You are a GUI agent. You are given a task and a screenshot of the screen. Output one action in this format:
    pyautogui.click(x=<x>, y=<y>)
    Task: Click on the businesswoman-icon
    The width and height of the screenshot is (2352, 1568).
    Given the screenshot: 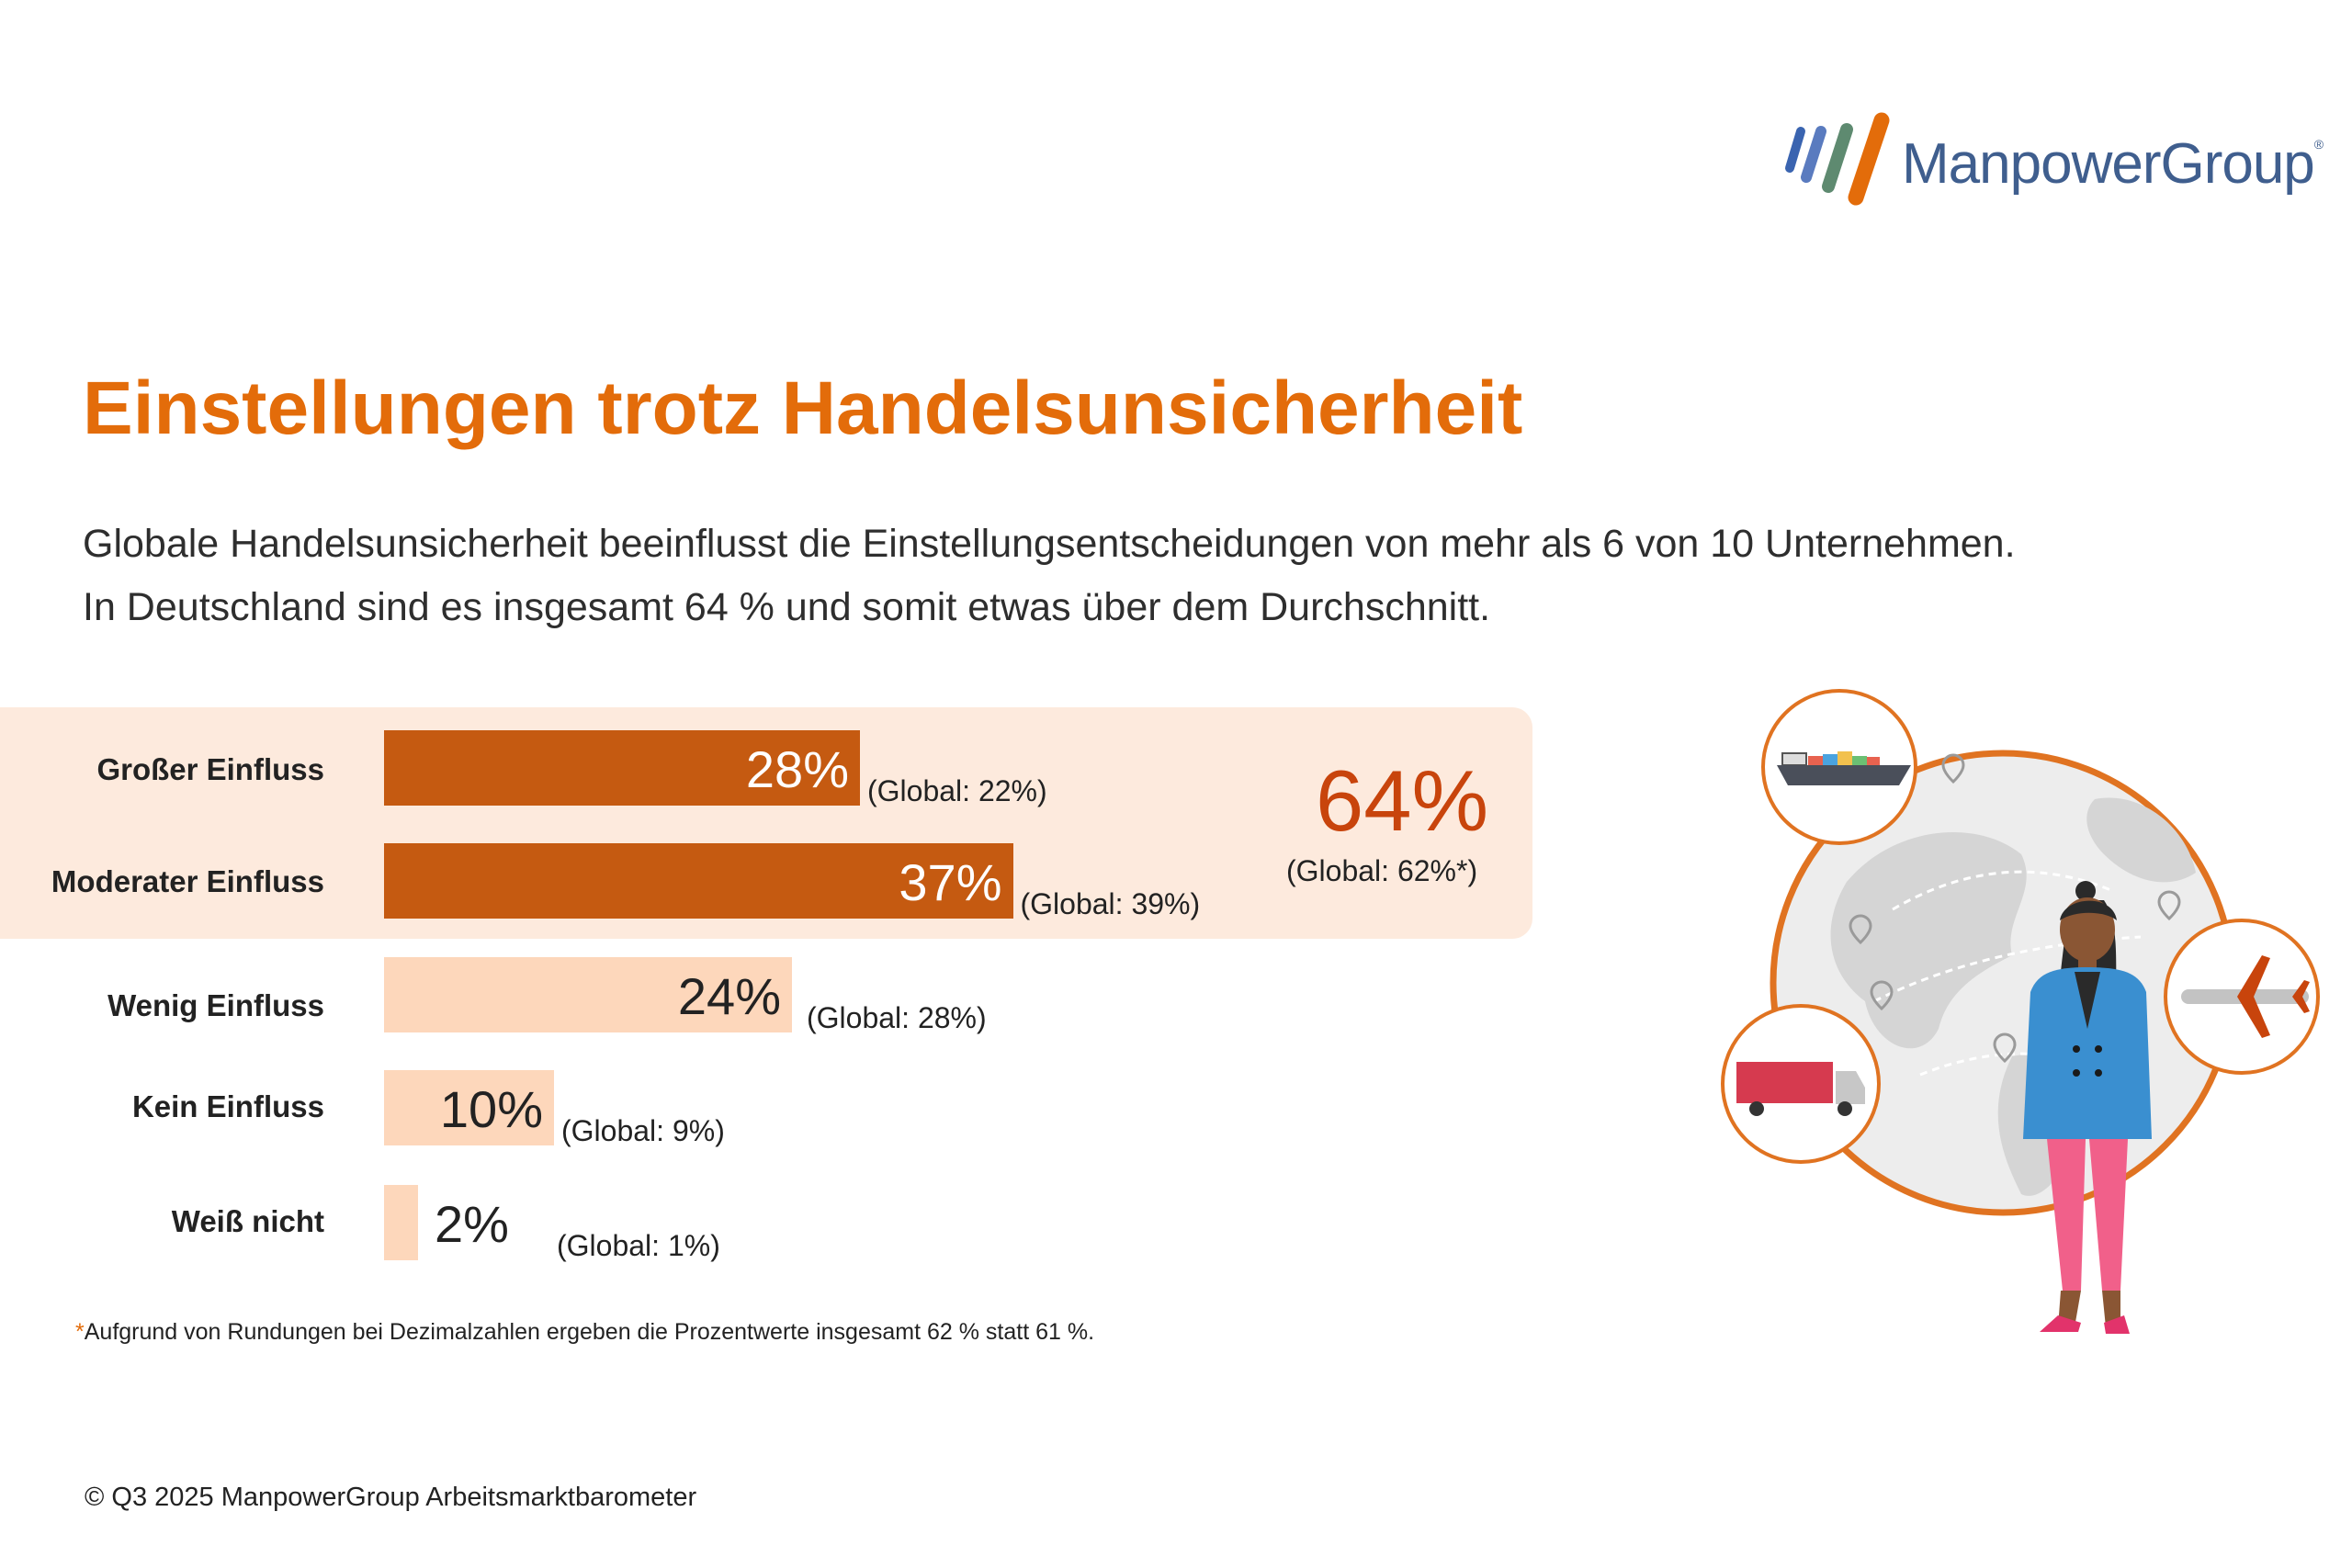 What is the action you would take?
    pyautogui.click(x=2088, y=1107)
    